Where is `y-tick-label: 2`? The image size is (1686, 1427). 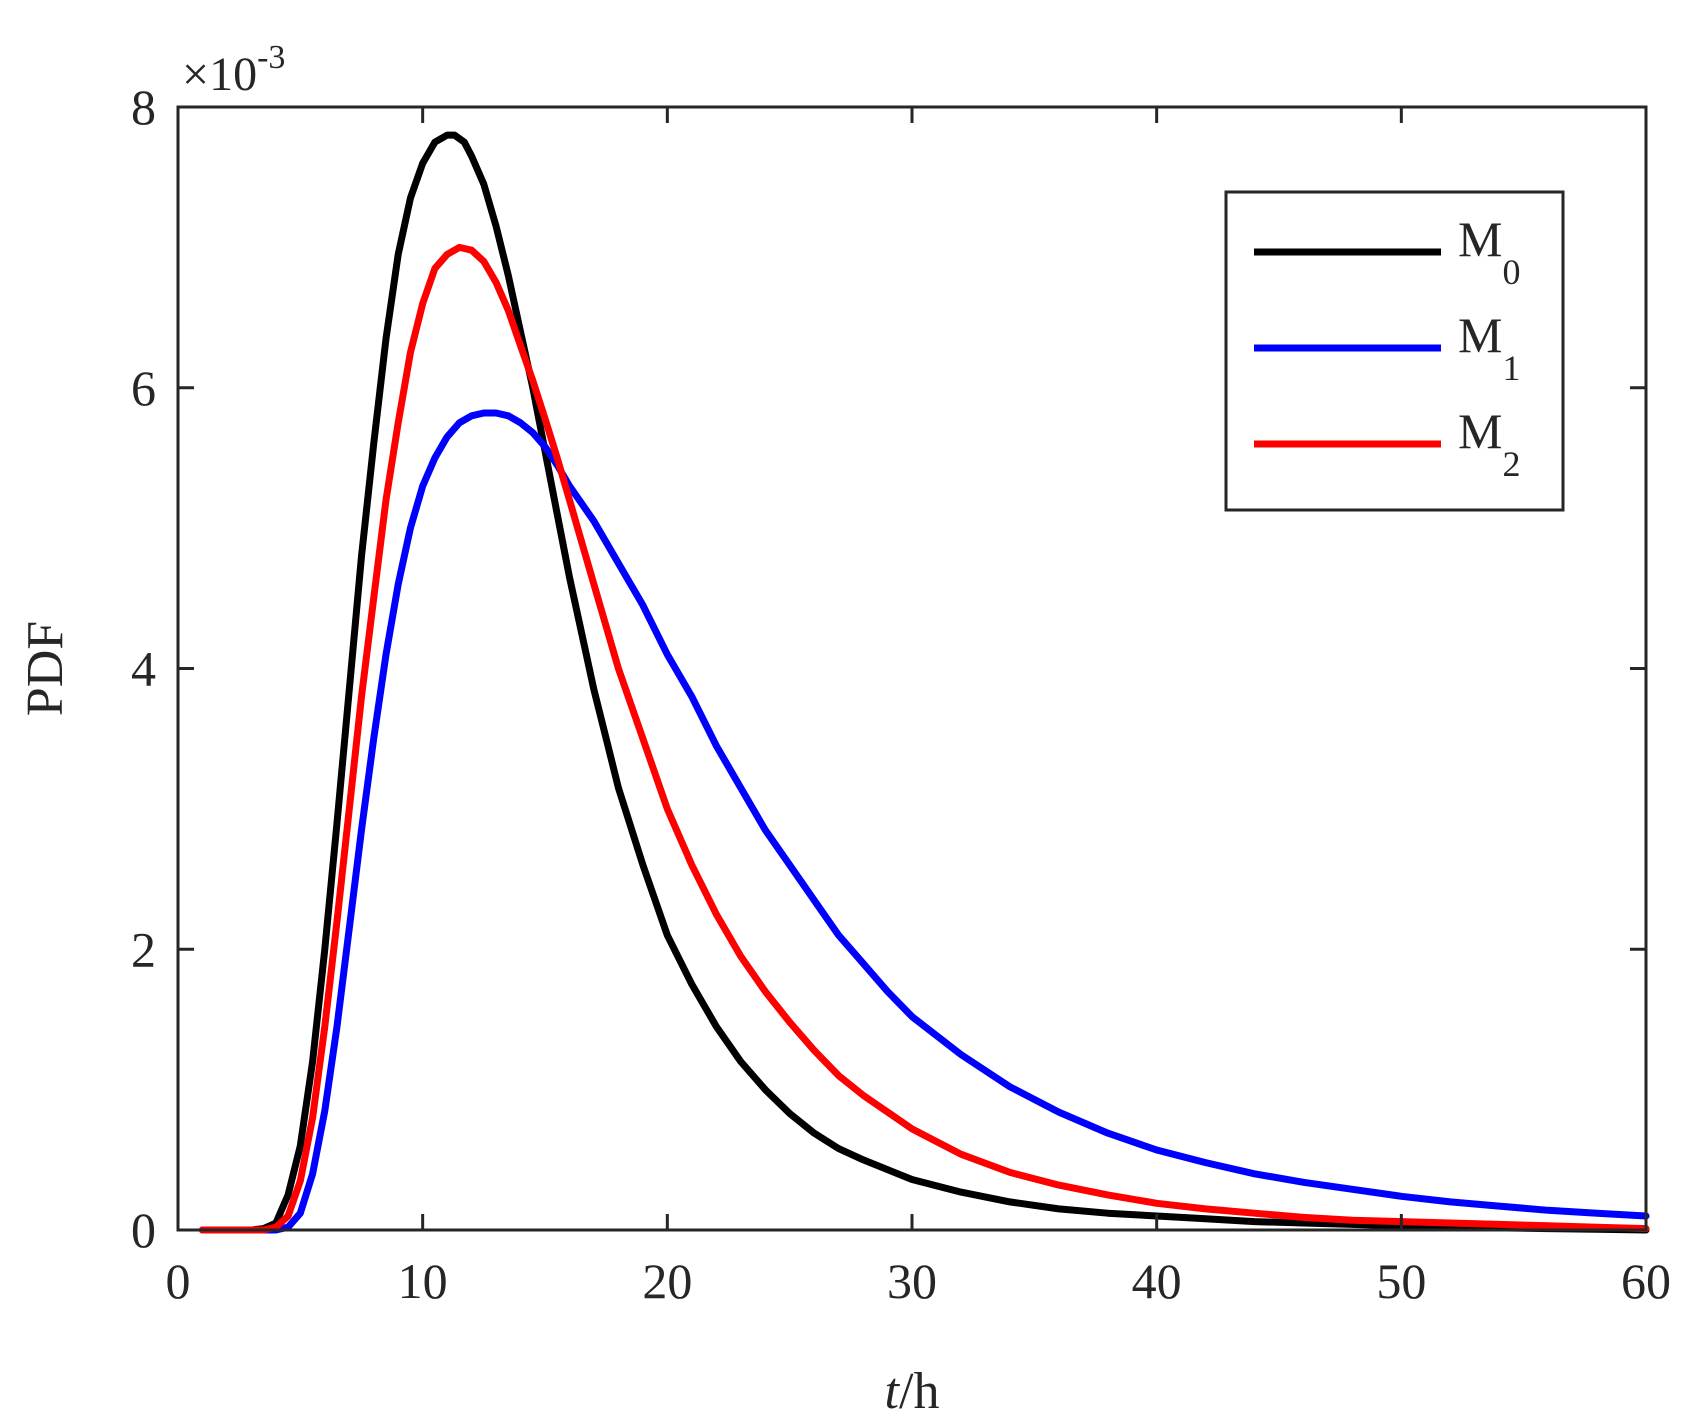 y-tick-label: 2 is located at coordinates (143, 949).